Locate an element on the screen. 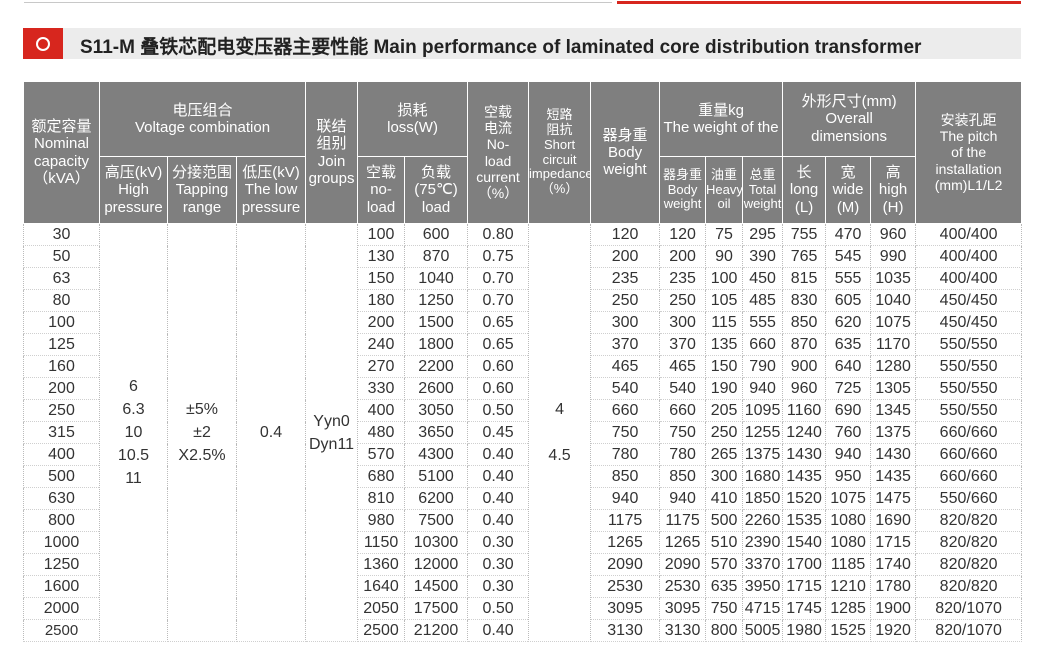 This screenshot has width=1051, height=666. capacity-cell: 200 is located at coordinates (61, 388).